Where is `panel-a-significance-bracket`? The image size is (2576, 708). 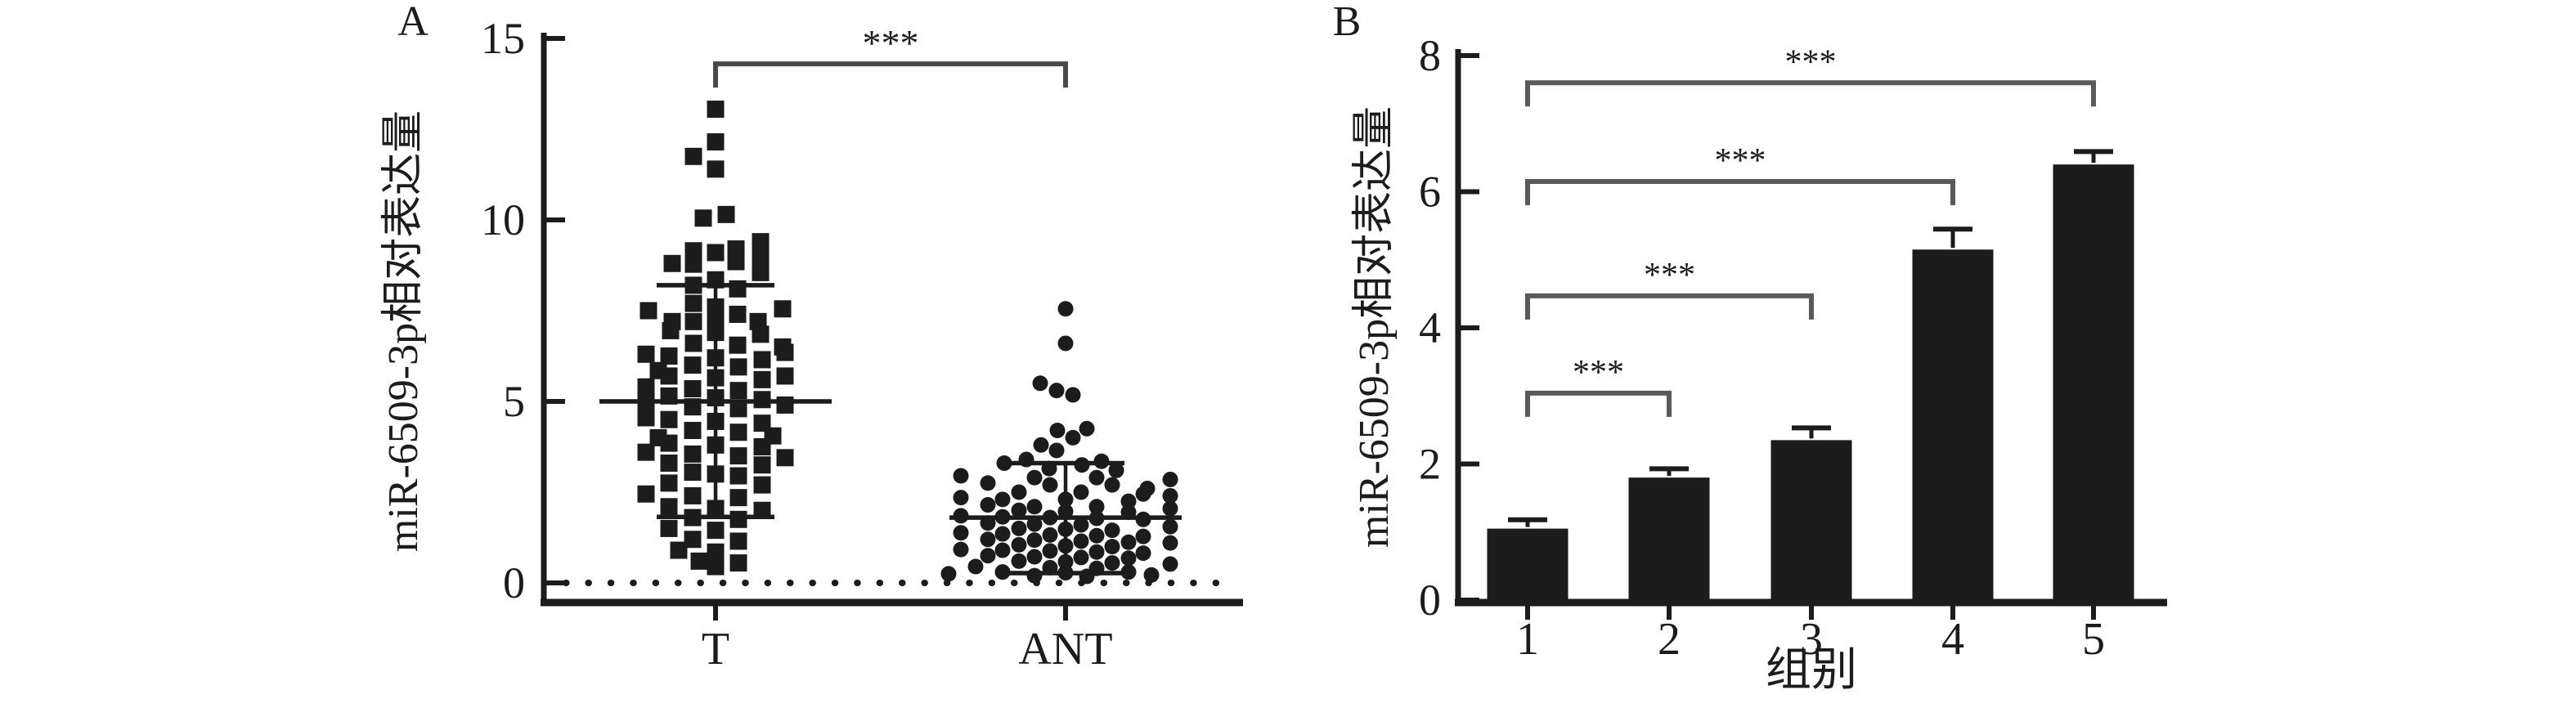
panel-a-significance-bracket is located at coordinates (890, 74).